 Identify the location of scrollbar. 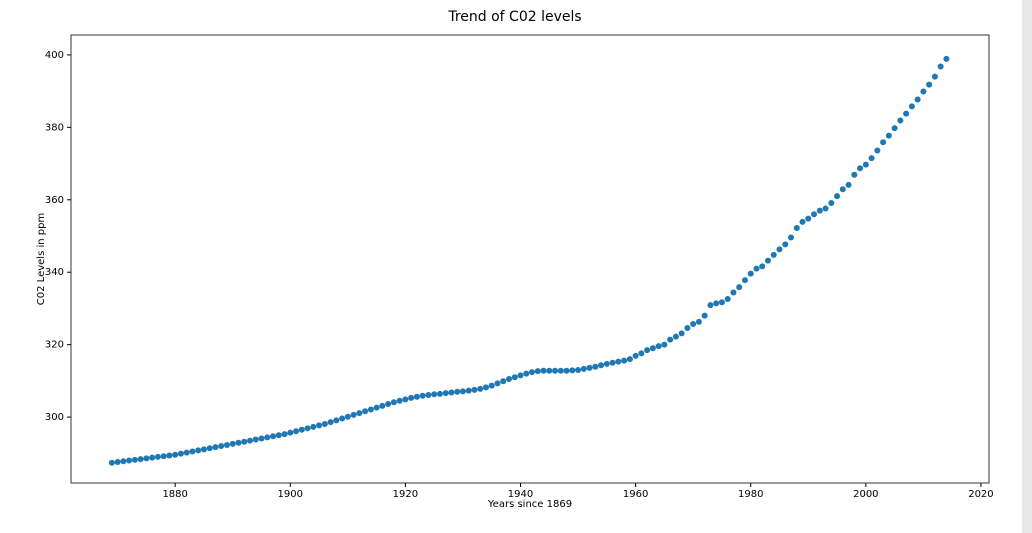
(1027, 266).